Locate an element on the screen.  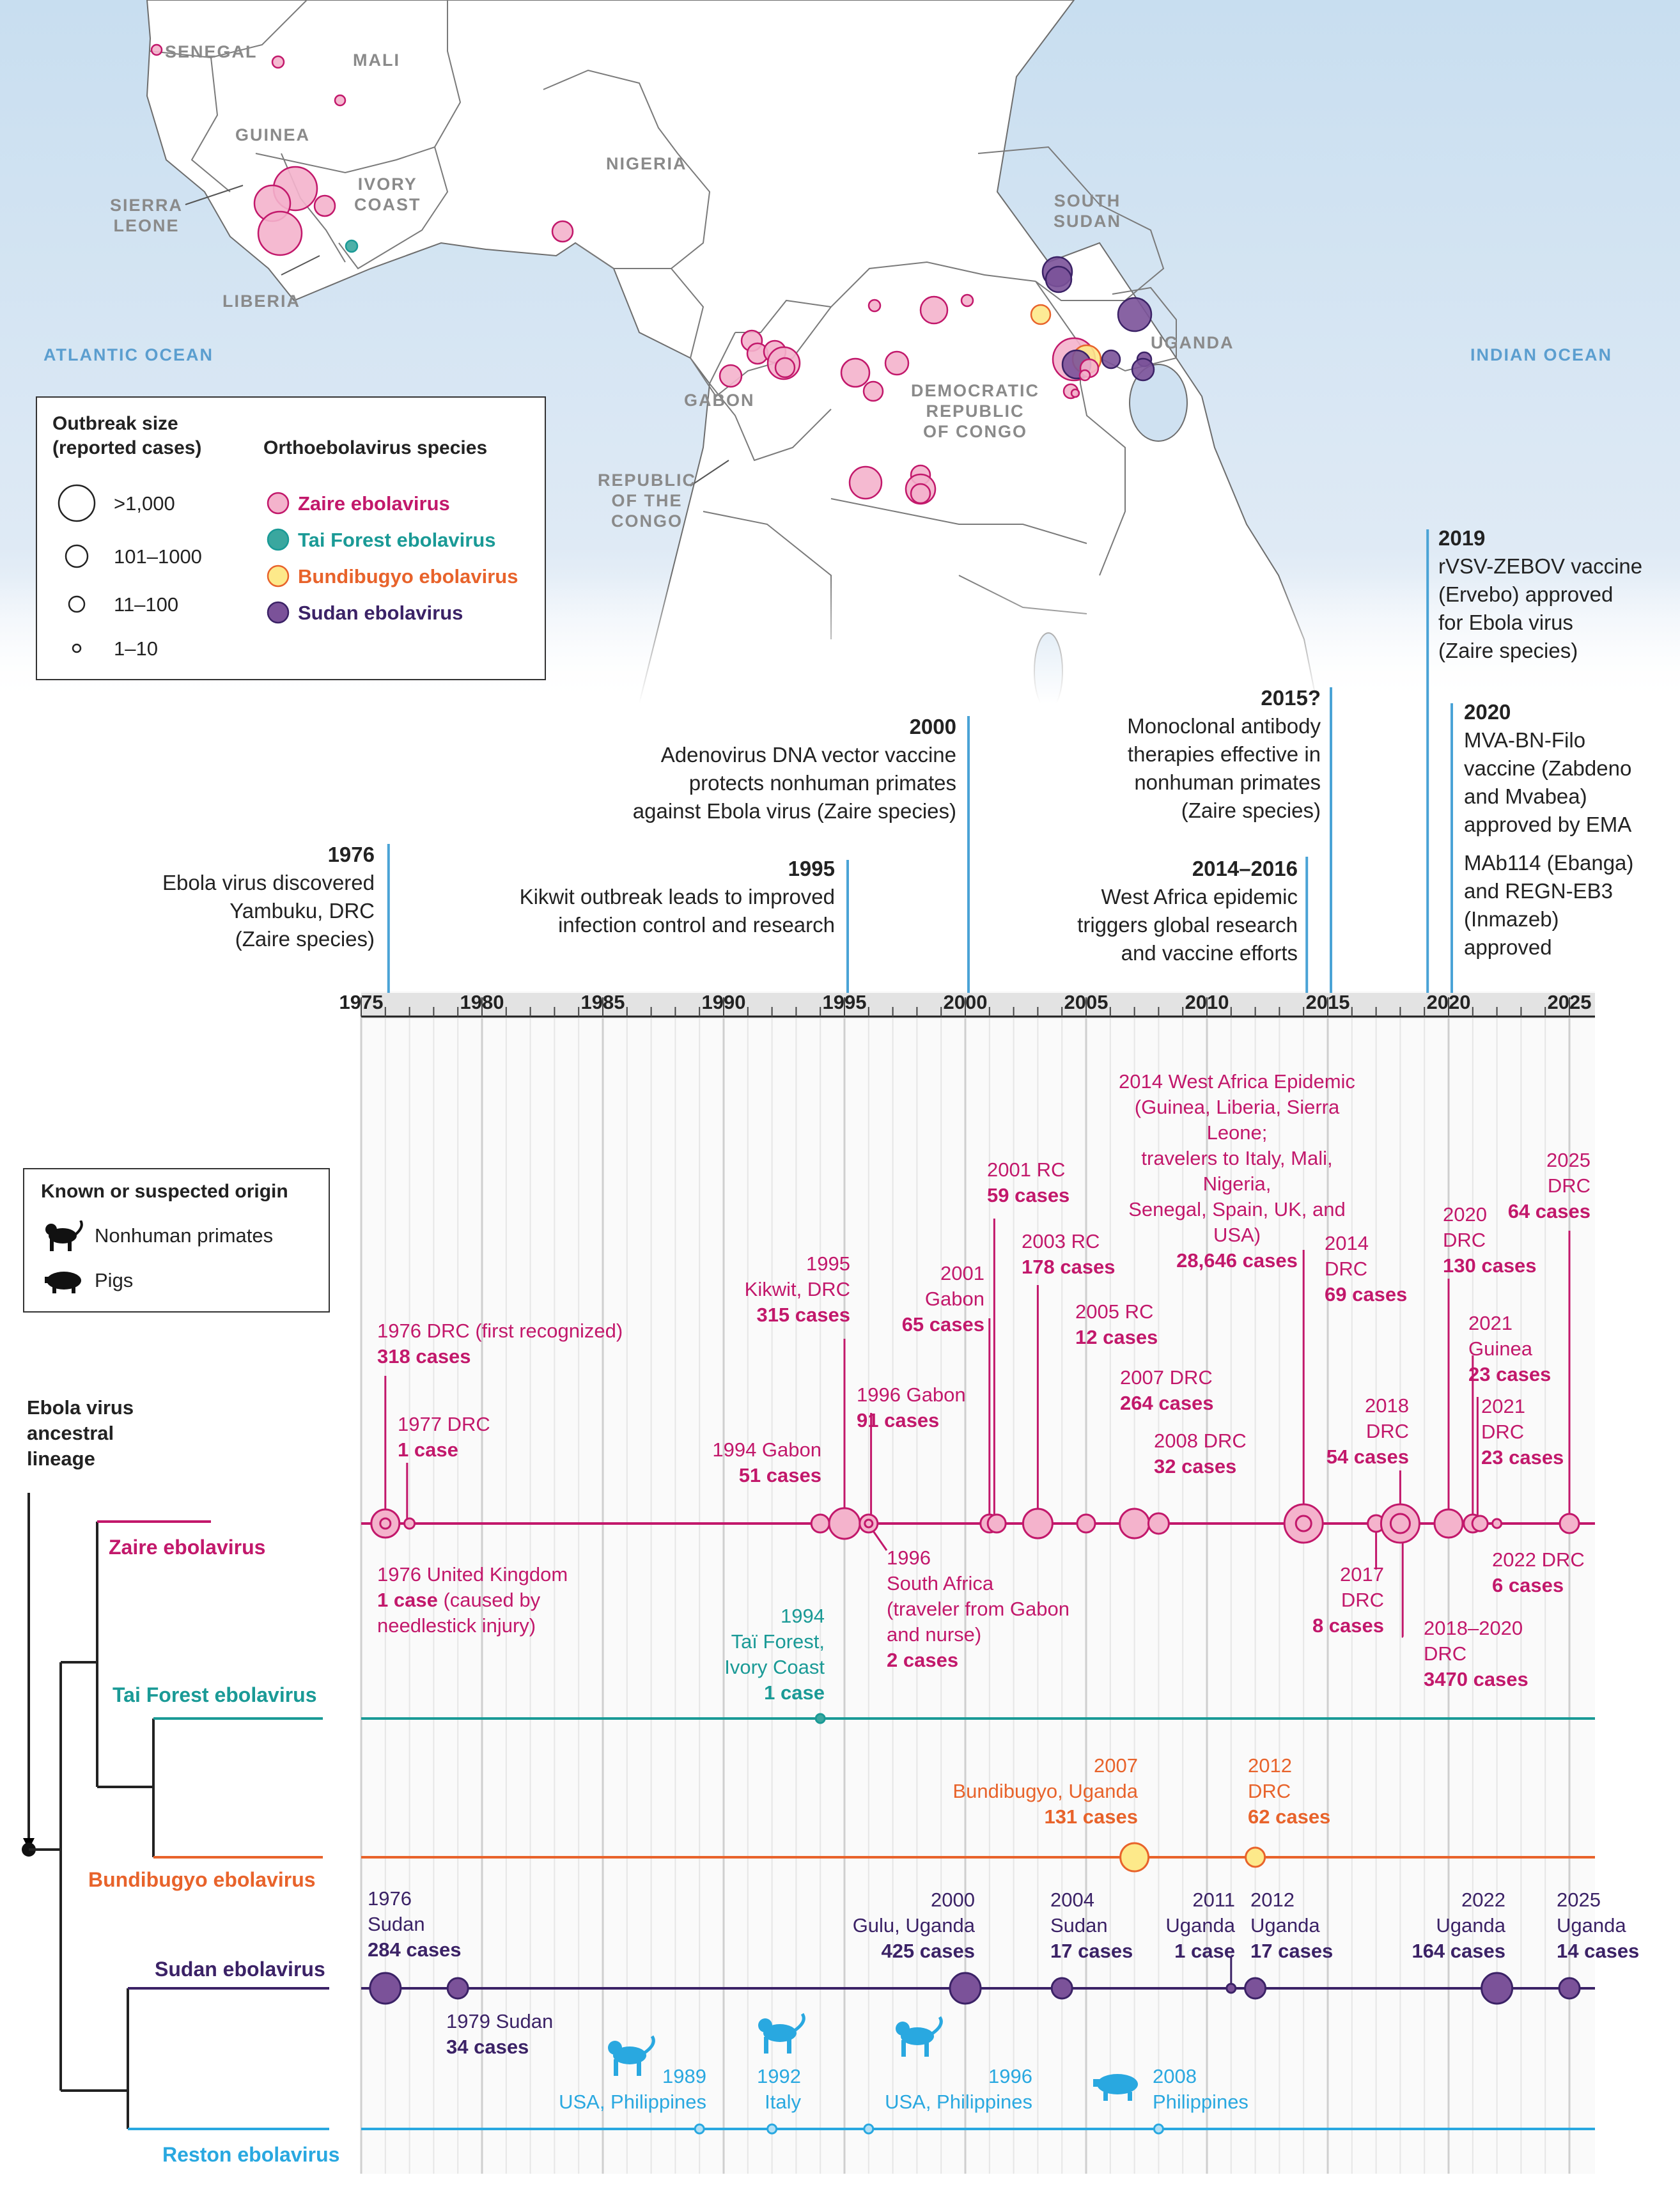
event-case-count: 91 cases is located at coordinates (898, 1420).